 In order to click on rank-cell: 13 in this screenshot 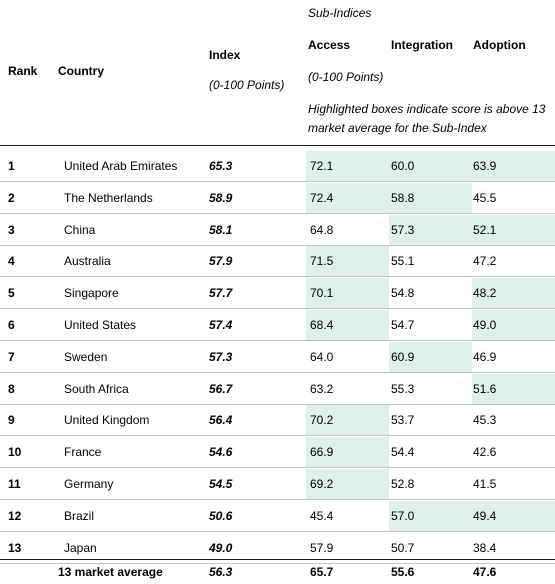, I will do `click(15, 547)`.